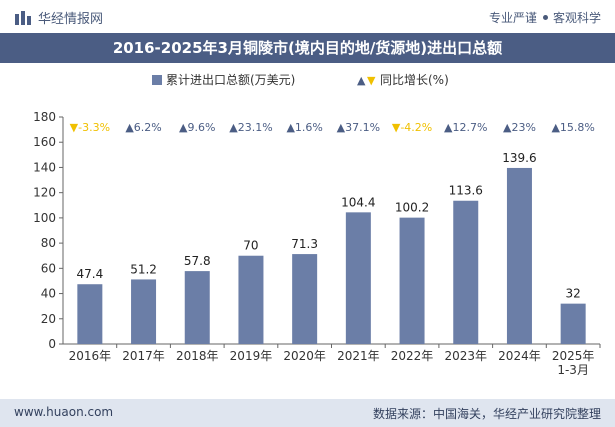  Describe the element at coordinates (307, 413) in the screenshot. I see `footer-bar: www.huaon.com 数据来源：中国海关，华经产业研究院整理` at that location.